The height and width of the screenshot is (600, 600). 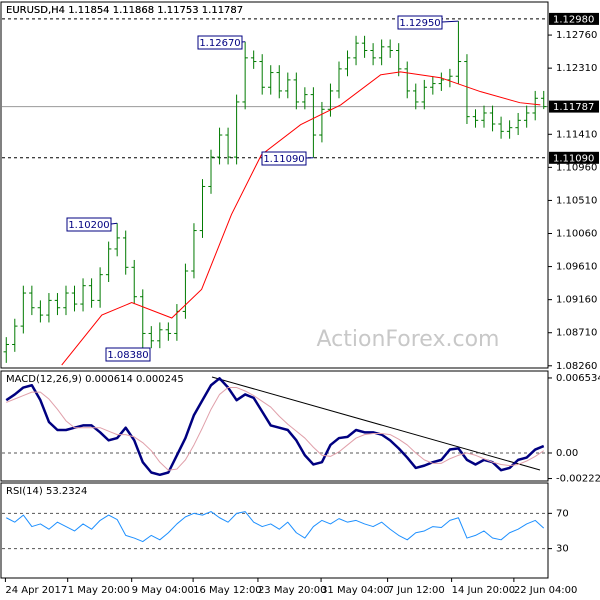 I want to click on y-tick-label: 1.08710, so click(x=576, y=333).